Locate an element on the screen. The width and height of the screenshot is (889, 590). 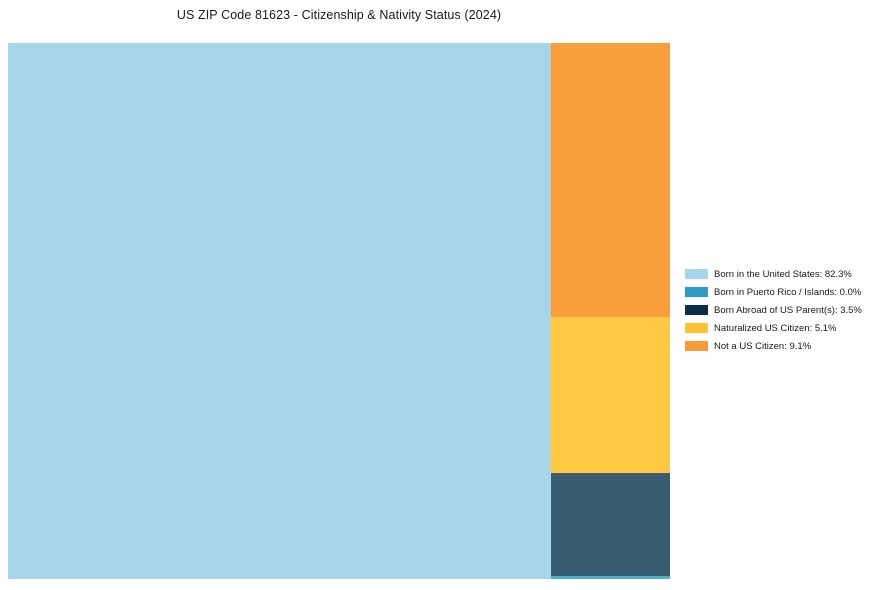
legend-item-born-abroad-of-us-parents: Born Abroad of US Parent(s): 3.5% is located at coordinates (785, 310).